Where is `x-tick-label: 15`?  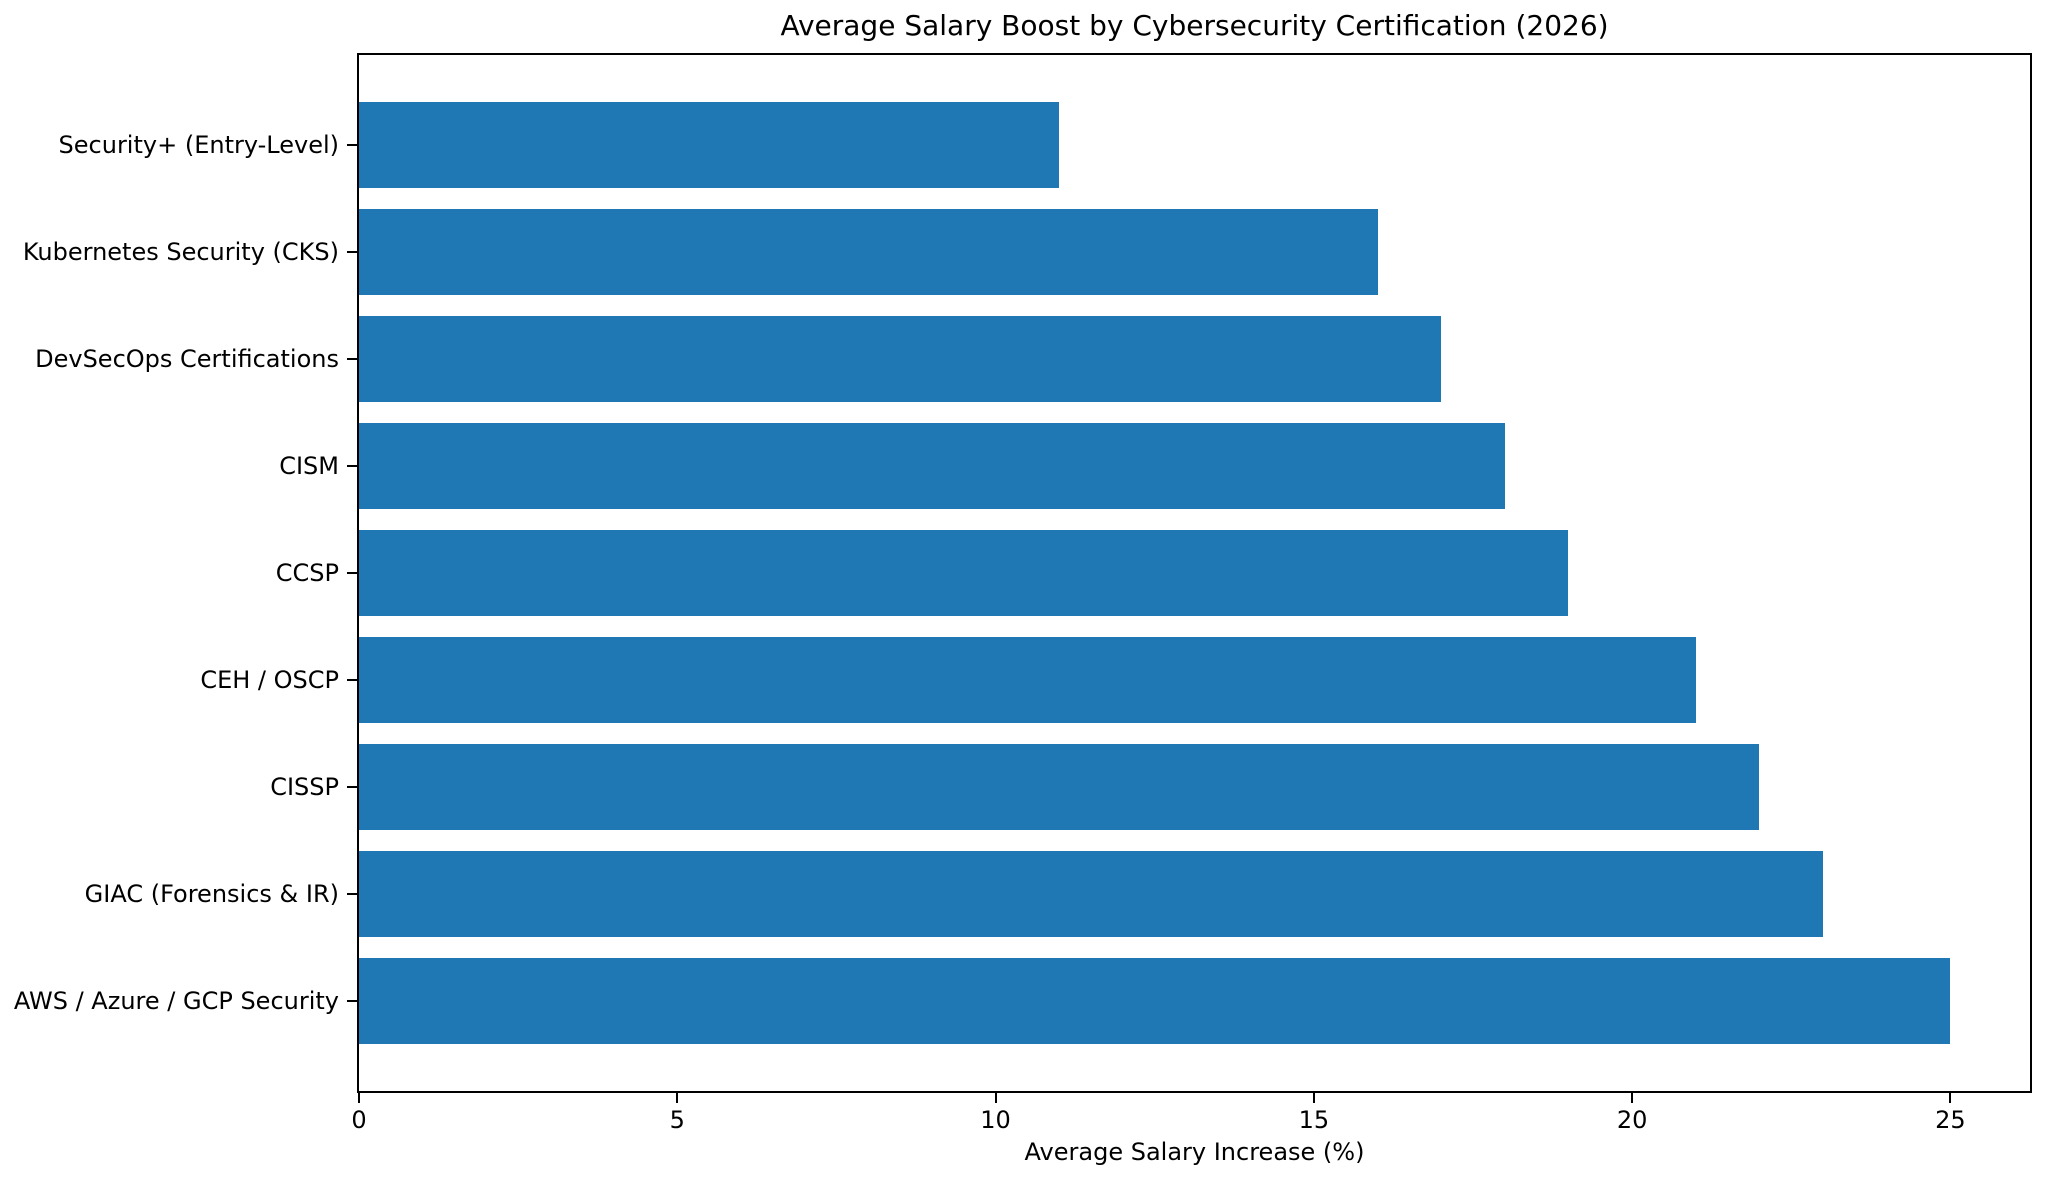 x-tick-label: 15 is located at coordinates (1314, 1120).